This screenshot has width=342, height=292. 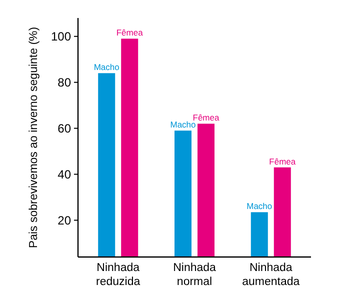 I want to click on series-label: Fêmea, so click(x=282, y=161).